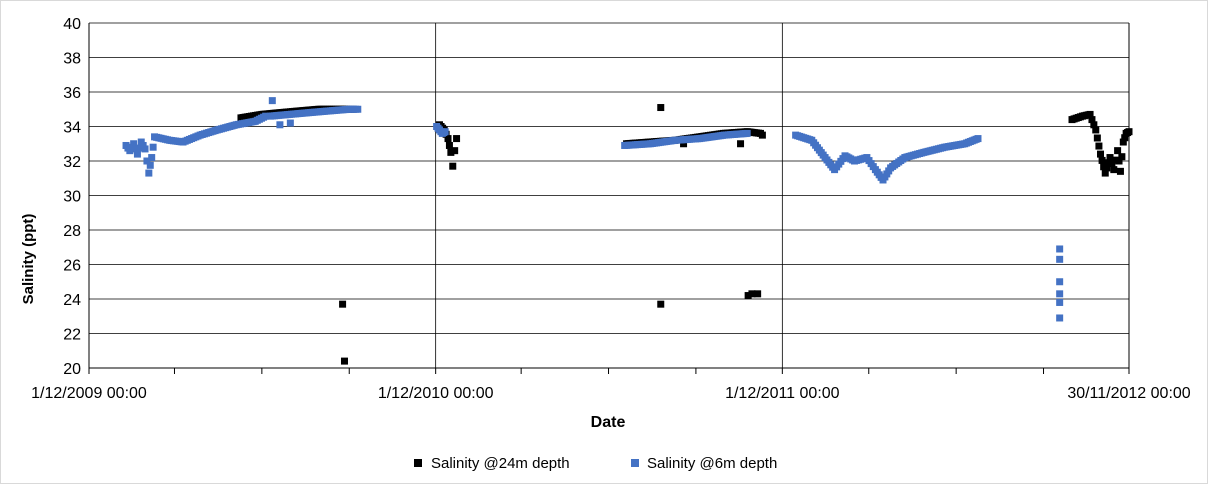 The width and height of the screenshot is (1208, 488). Describe the element at coordinates (72, 300) in the screenshot. I see `y-tick-label: 24` at that location.